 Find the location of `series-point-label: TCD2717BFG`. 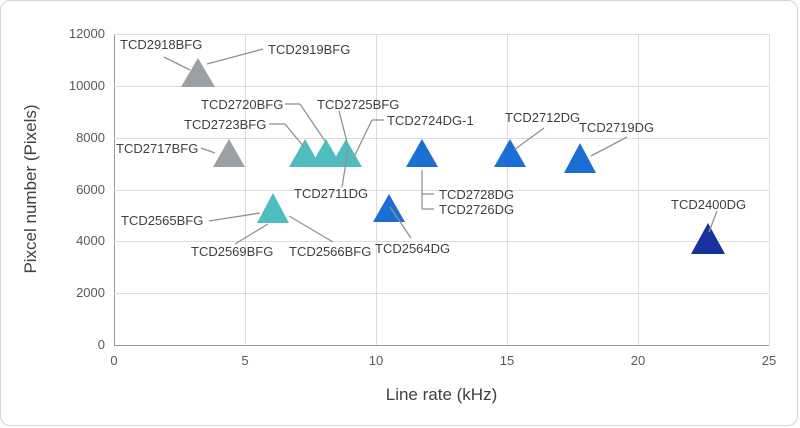

series-point-label: TCD2717BFG is located at coordinates (157, 148).